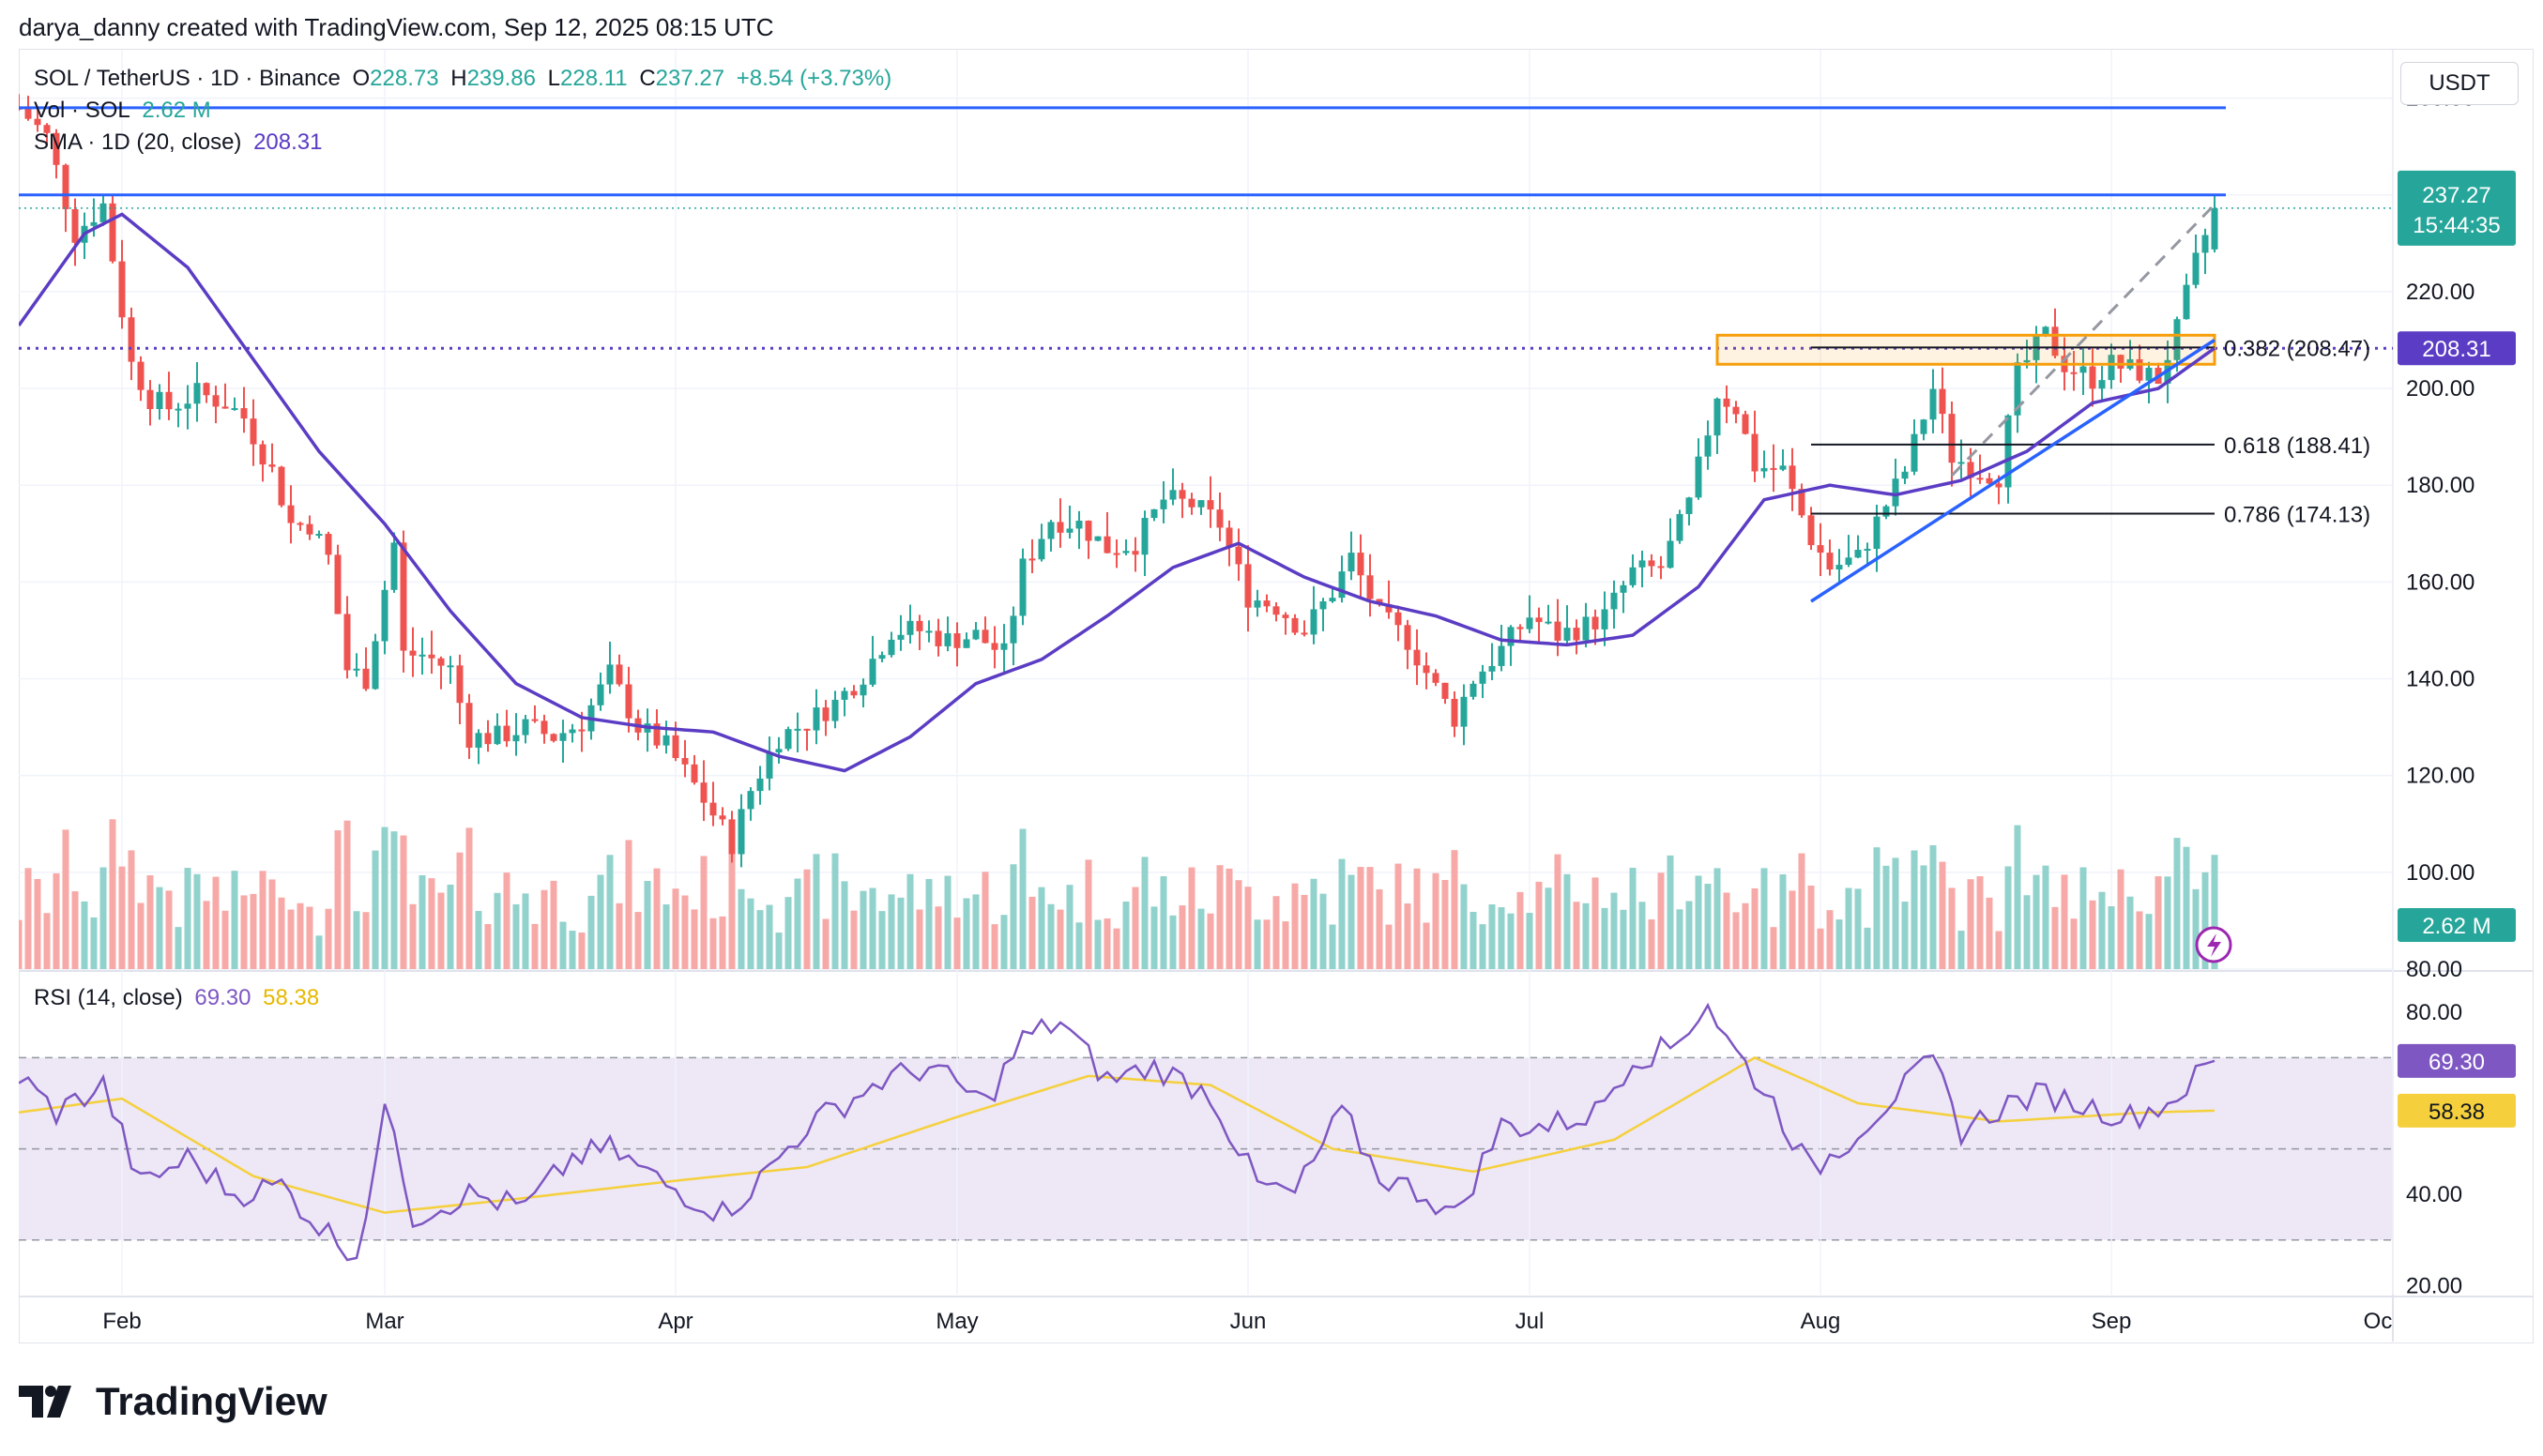  What do you see at coordinates (2440, 776) in the screenshot?
I see `price-tick-label: 120.00` at bounding box center [2440, 776].